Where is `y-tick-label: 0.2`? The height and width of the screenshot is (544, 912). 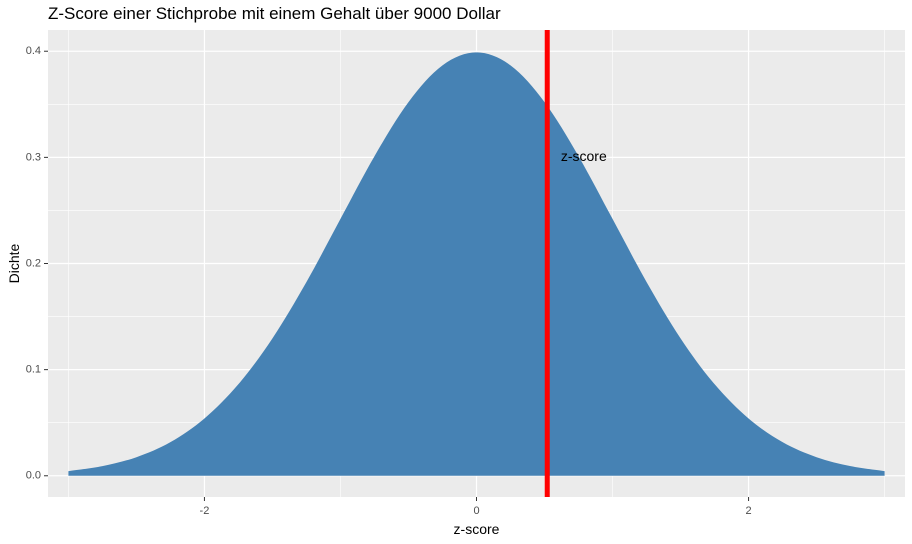
y-tick-label: 0.2 is located at coordinates (33, 263).